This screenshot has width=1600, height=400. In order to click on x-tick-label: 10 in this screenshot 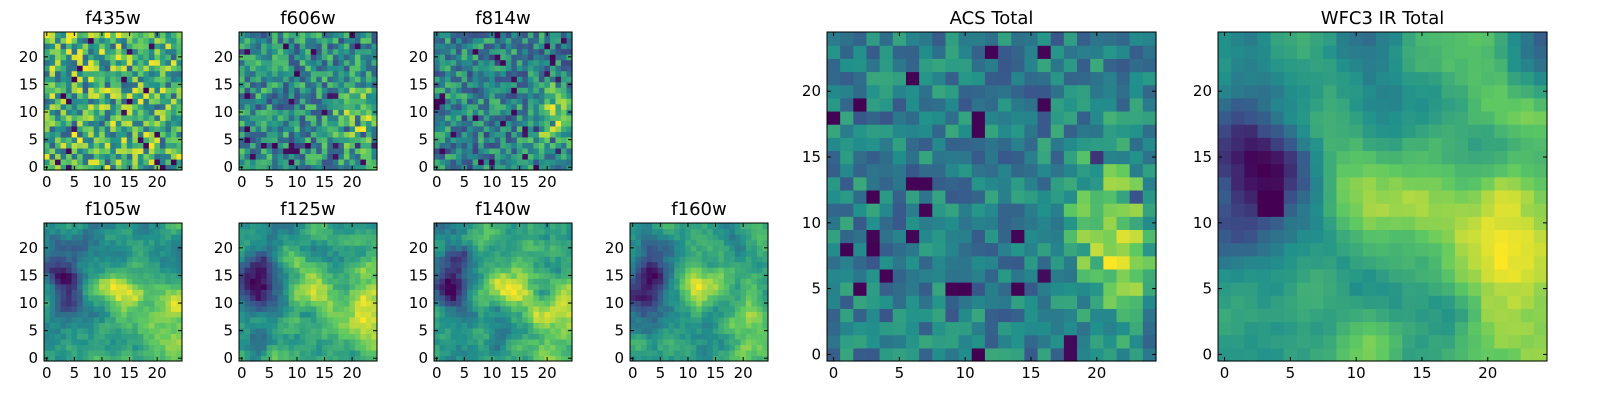, I will do `click(101, 373)`.